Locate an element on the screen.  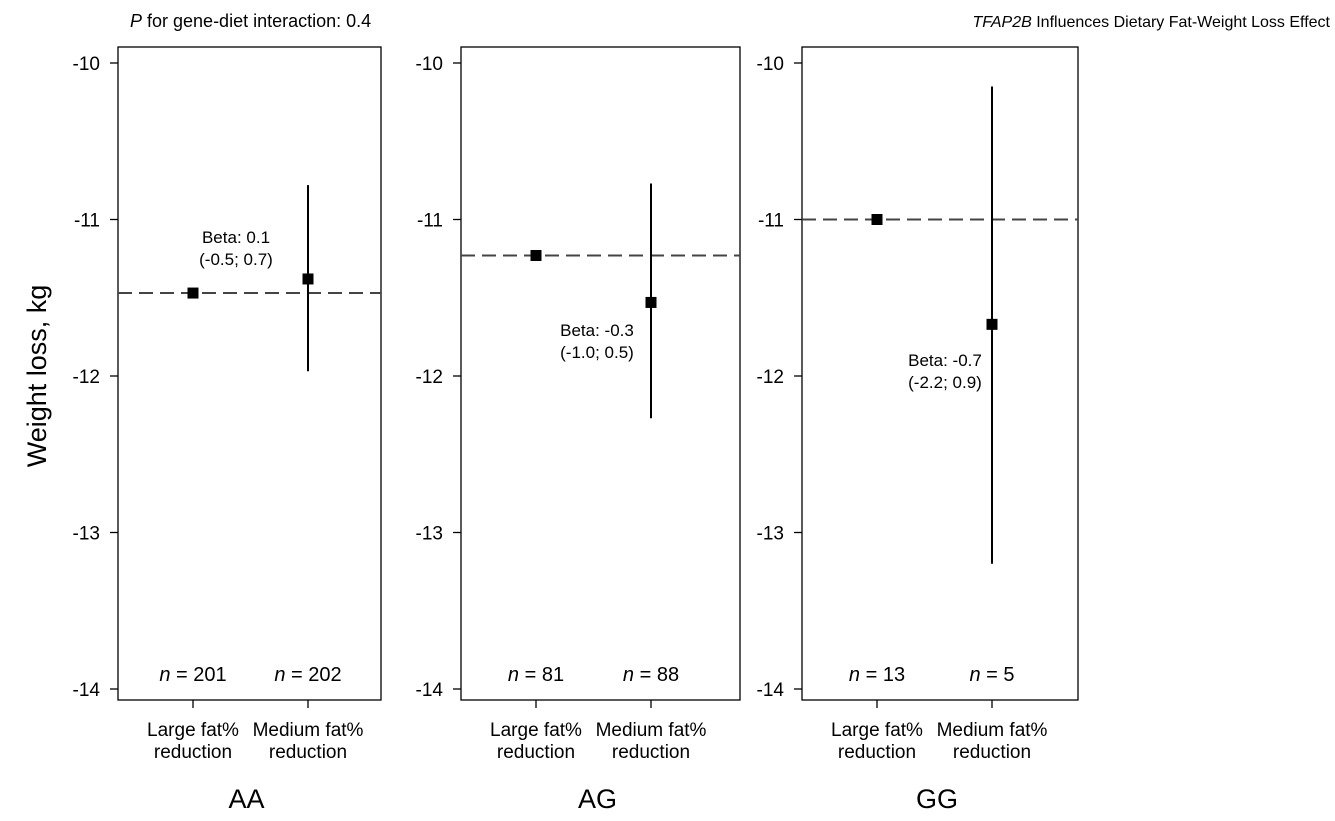
interaction-p-value-note: P for gene-diet interaction: 0.4 is located at coordinates (250, 21).